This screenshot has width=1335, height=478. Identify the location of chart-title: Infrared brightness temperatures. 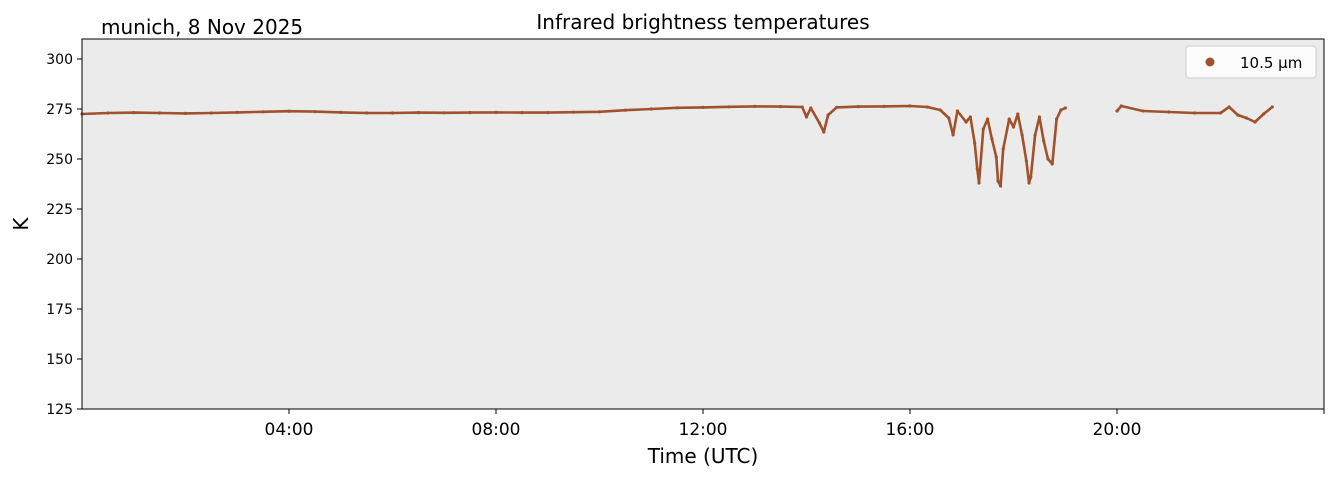
(702, 22).